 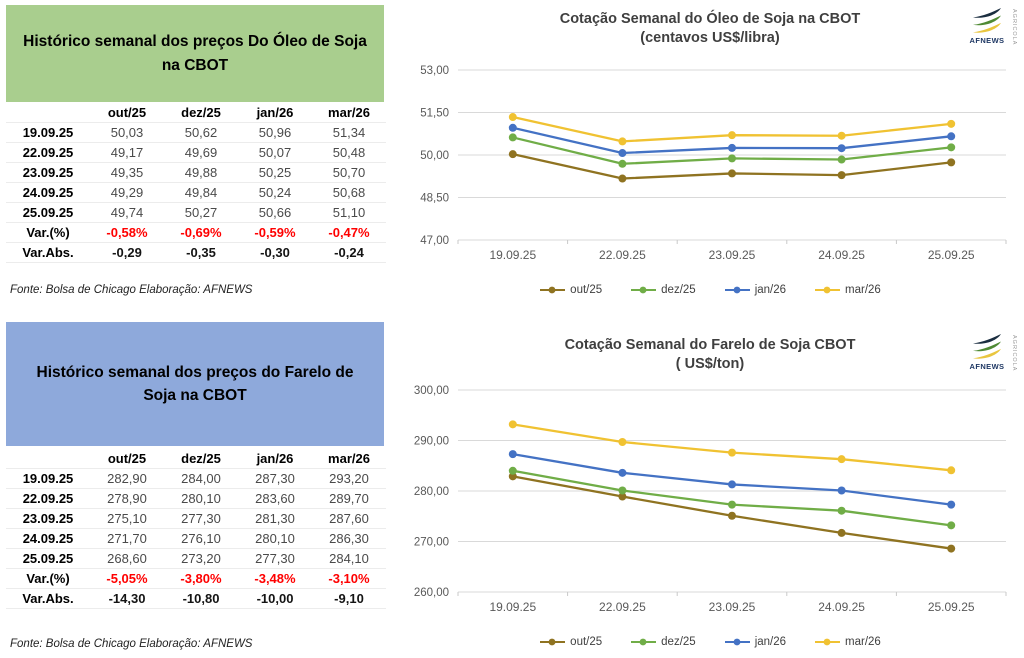 I want to click on cell: -0,69%, so click(x=201, y=232).